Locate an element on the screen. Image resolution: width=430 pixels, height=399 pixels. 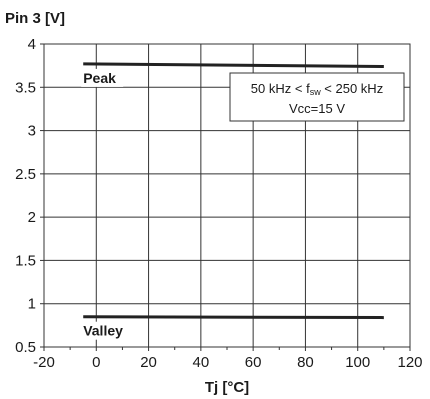
x-tick-label: 100 is located at coordinates (357, 362).